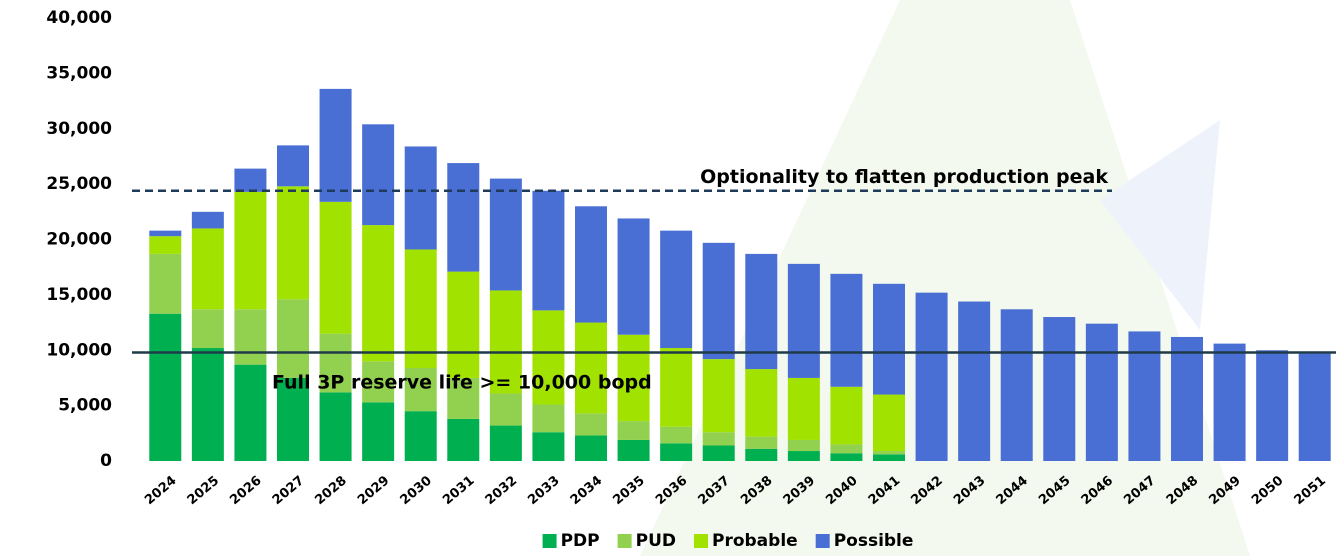 This screenshot has height=556, width=1342. I want to click on legend-label: Possible, so click(874, 541).